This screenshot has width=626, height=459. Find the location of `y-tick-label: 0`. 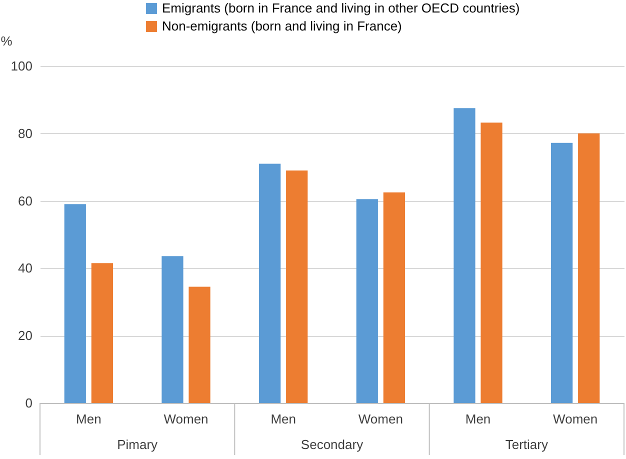

y-tick-label: 0 is located at coordinates (28, 403).